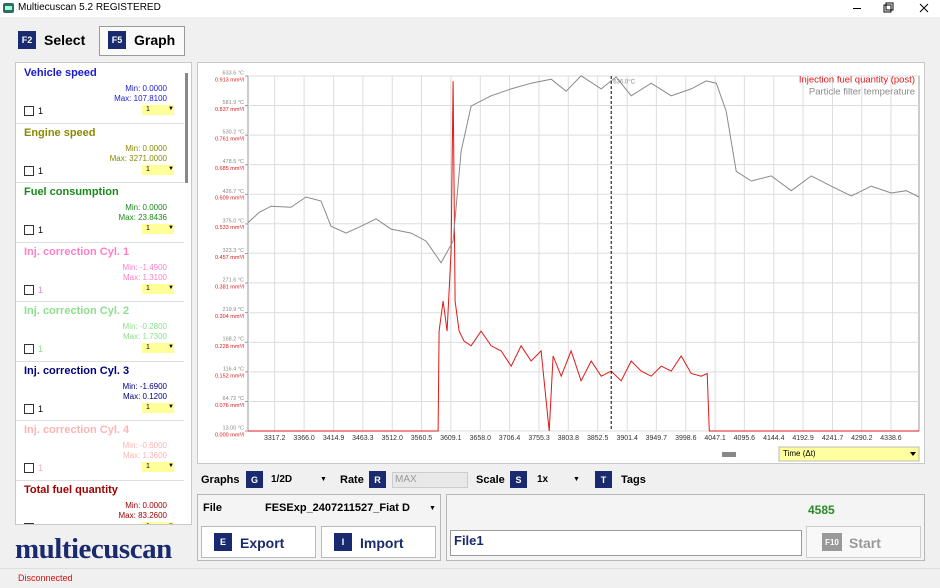 The width and height of the screenshot is (940, 588). What do you see at coordinates (469, 540) in the screenshot?
I see `name-text: File1` at bounding box center [469, 540].